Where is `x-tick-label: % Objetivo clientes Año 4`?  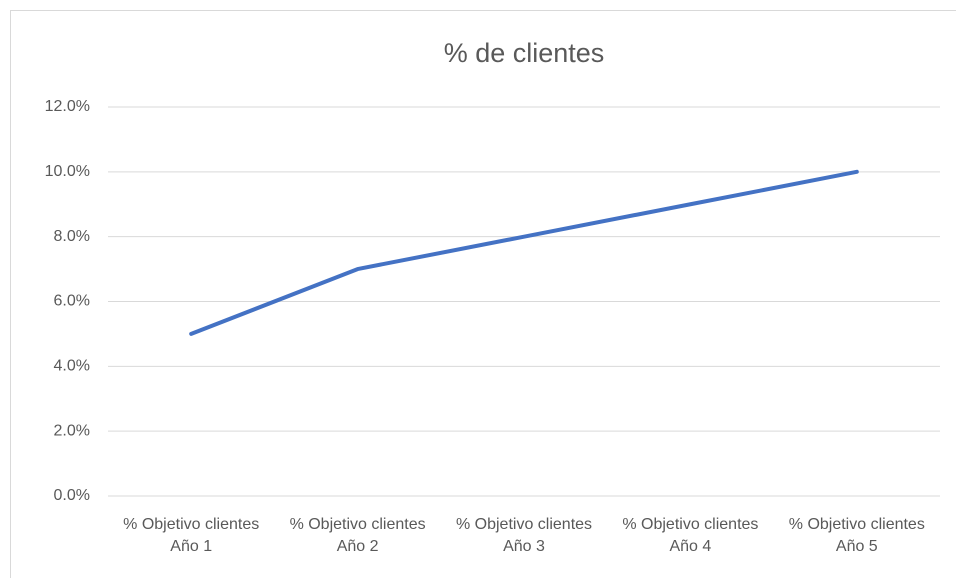
x-tick-label: % Objetivo clientes Año 4 is located at coordinates (690, 535).